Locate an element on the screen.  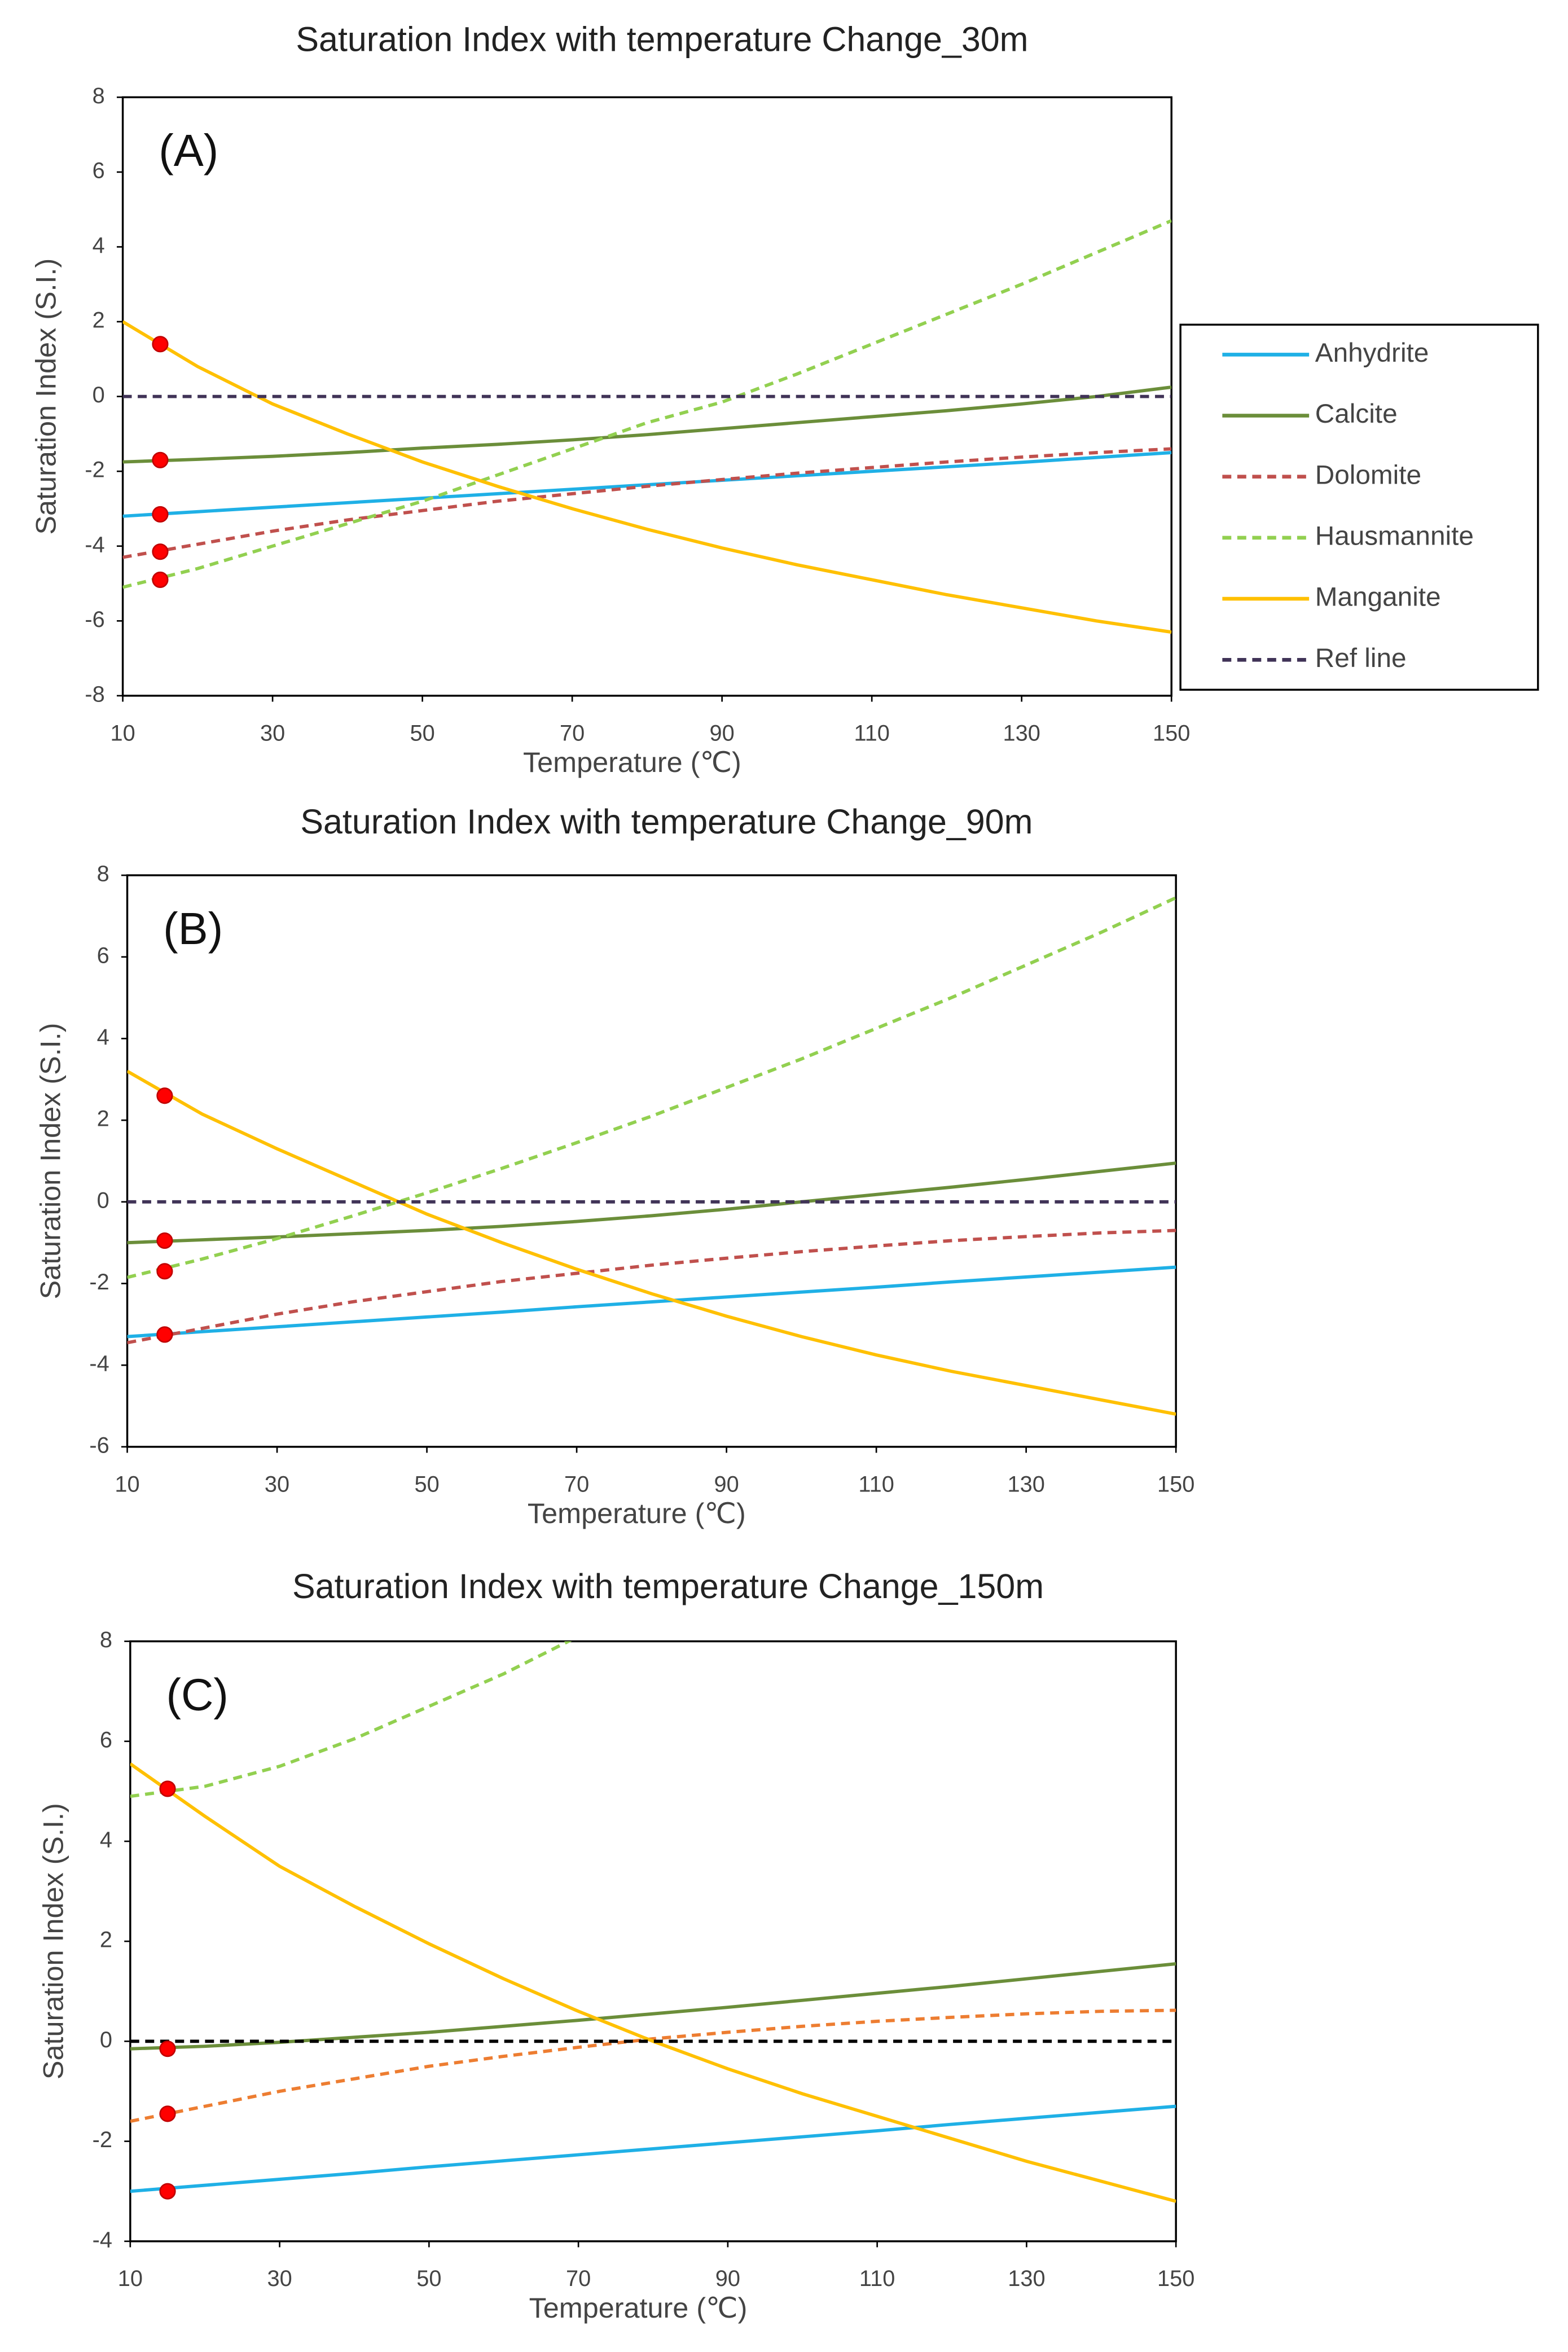
legend-label: Calcite is located at coordinates (1357, 414).